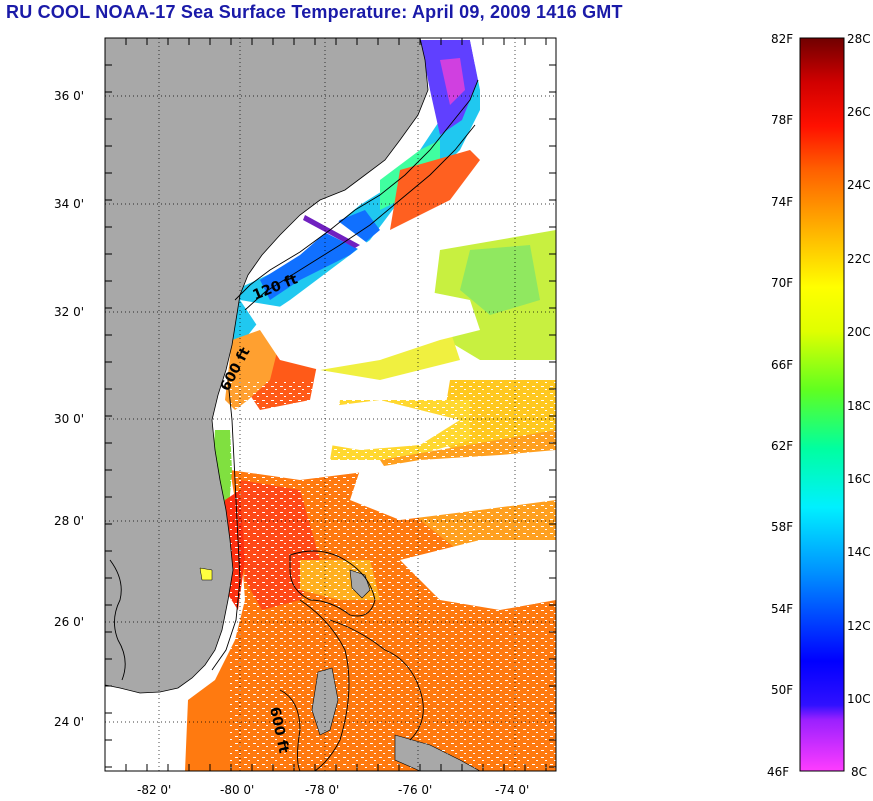  I want to click on c-label: 18C, so click(859, 406).